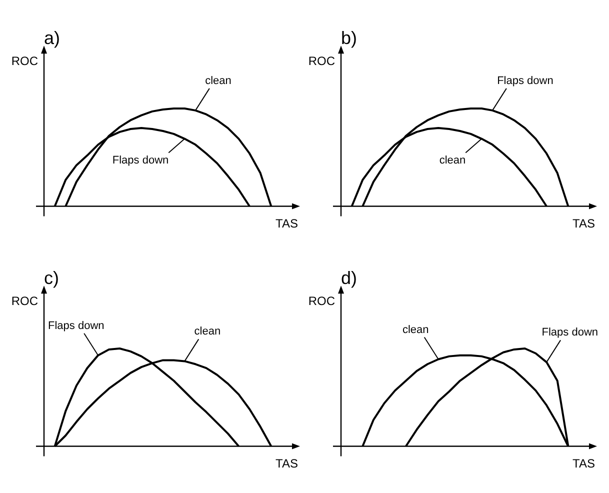 This screenshot has height=493, width=609. What do you see at coordinates (452, 160) in the screenshot?
I see `legend-label: clean` at bounding box center [452, 160].